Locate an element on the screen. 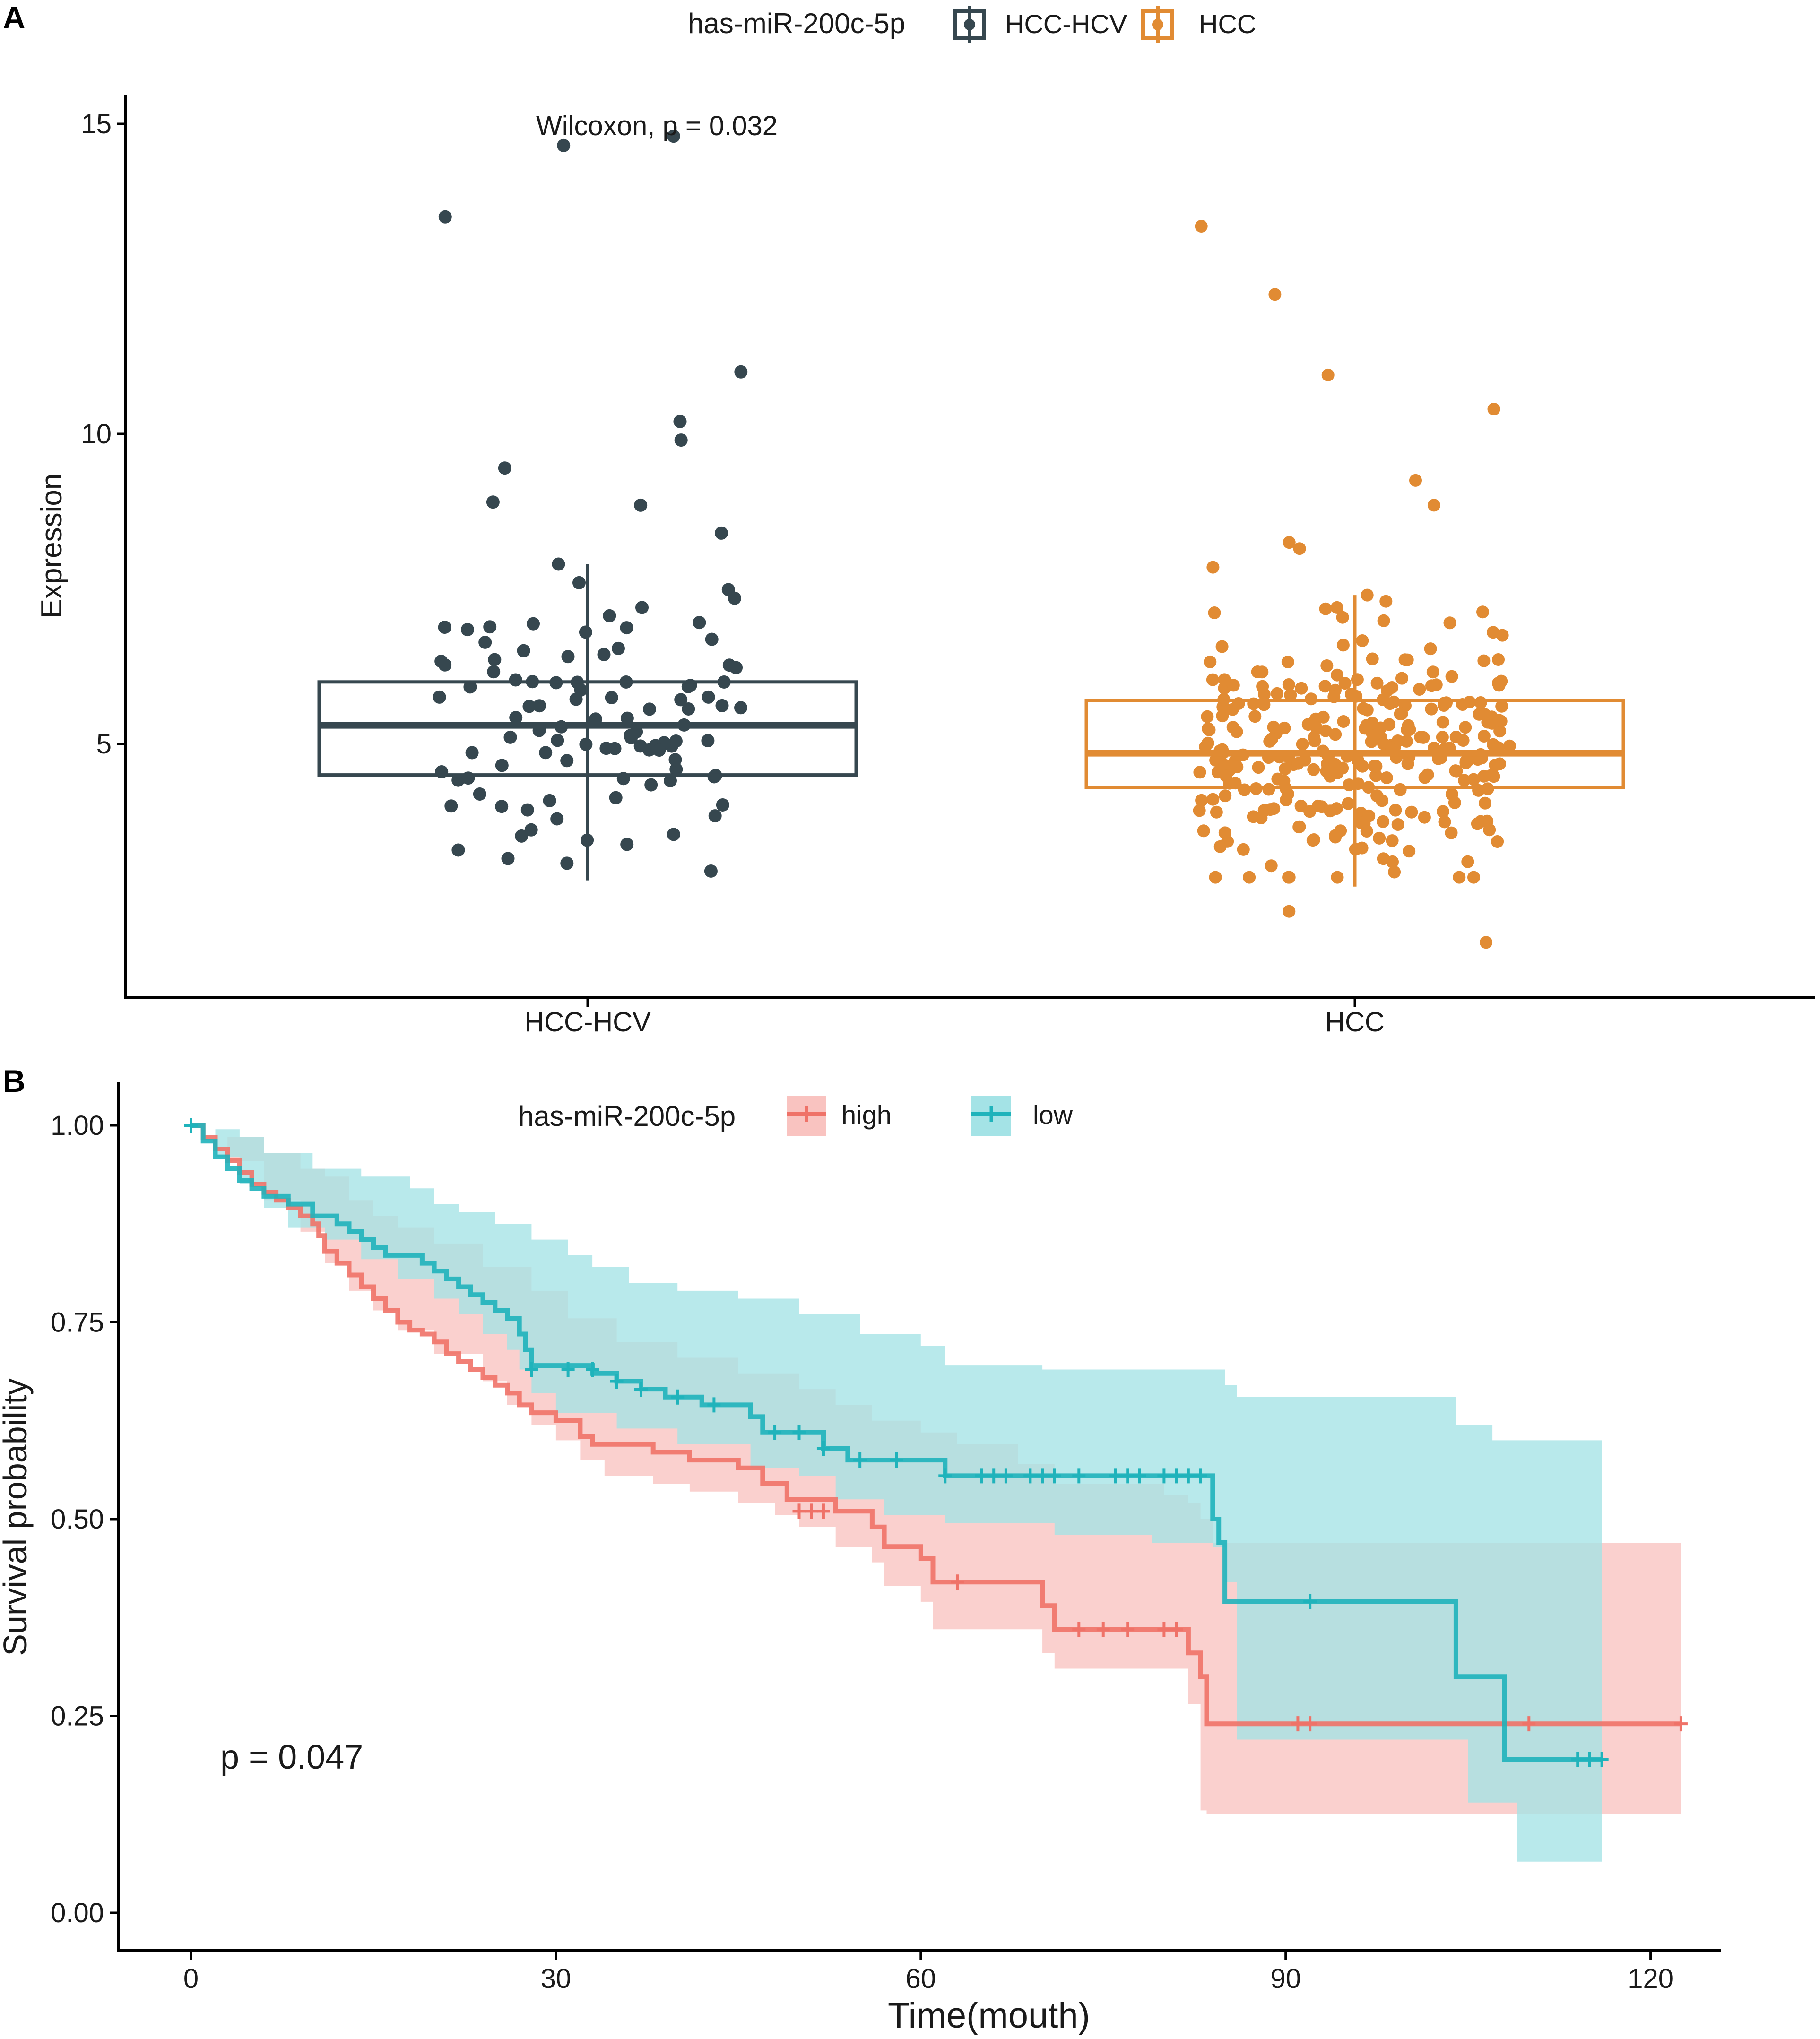 The image size is (1820, 2039). y-tick-label: 15 is located at coordinates (96, 124).